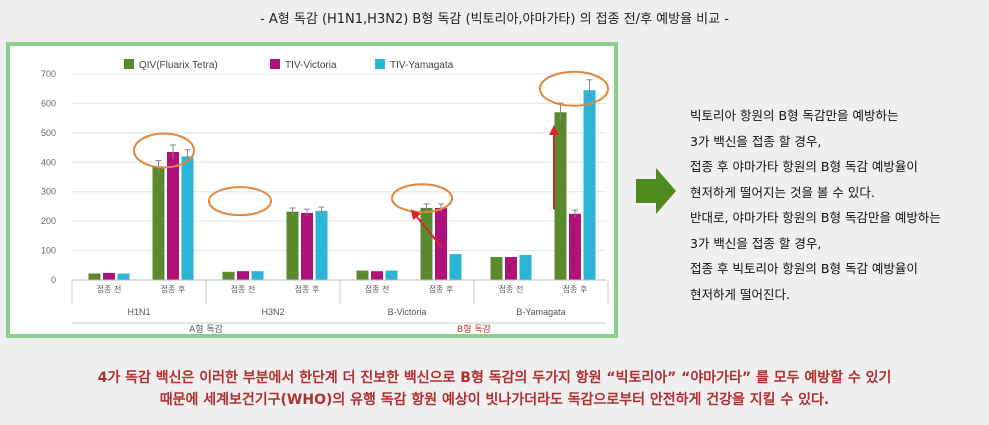  What do you see at coordinates (815, 217) in the screenshot?
I see `side-line: 반대로, 야마가타 항원의 B형 독감만을 예방하는` at bounding box center [815, 217].